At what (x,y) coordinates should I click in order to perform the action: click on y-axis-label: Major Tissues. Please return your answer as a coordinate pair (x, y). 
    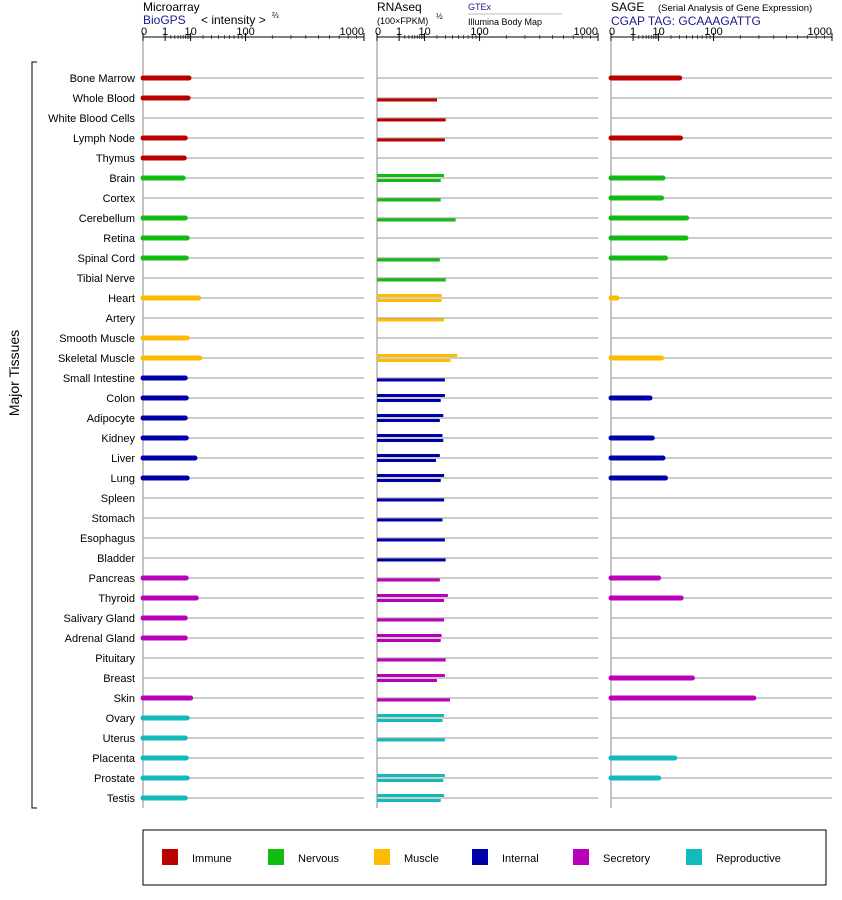
    Looking at the image, I should click on (14, 373).